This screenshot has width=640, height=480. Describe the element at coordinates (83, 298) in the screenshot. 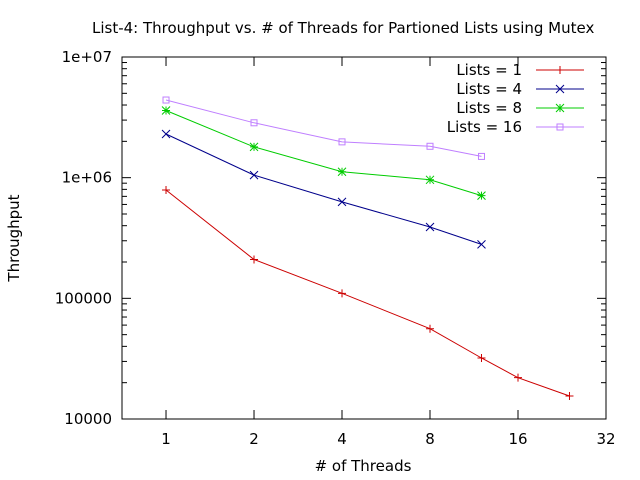

I see `y-tick-label: 100000` at that location.